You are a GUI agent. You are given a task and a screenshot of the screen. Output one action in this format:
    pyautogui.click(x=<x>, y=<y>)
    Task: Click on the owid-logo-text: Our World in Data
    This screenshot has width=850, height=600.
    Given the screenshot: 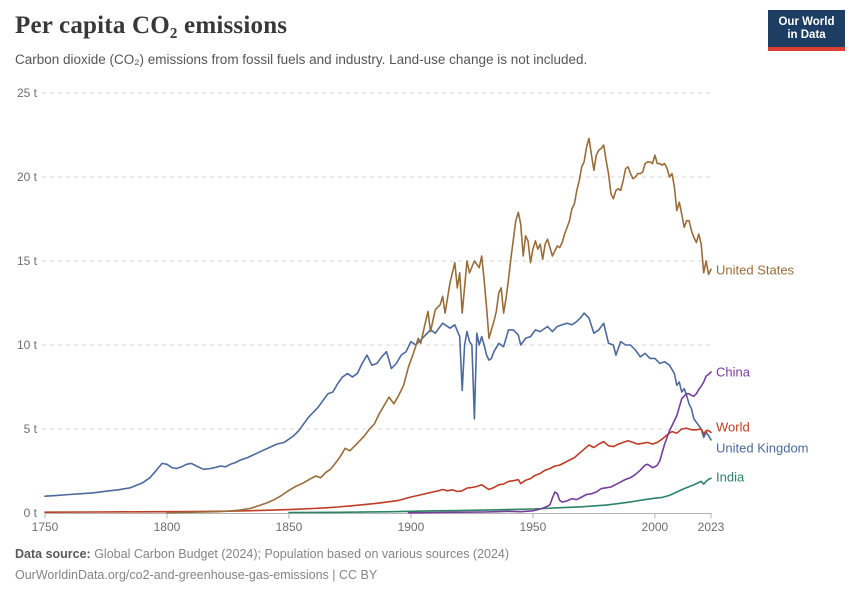 What is the action you would take?
    pyautogui.click(x=806, y=28)
    